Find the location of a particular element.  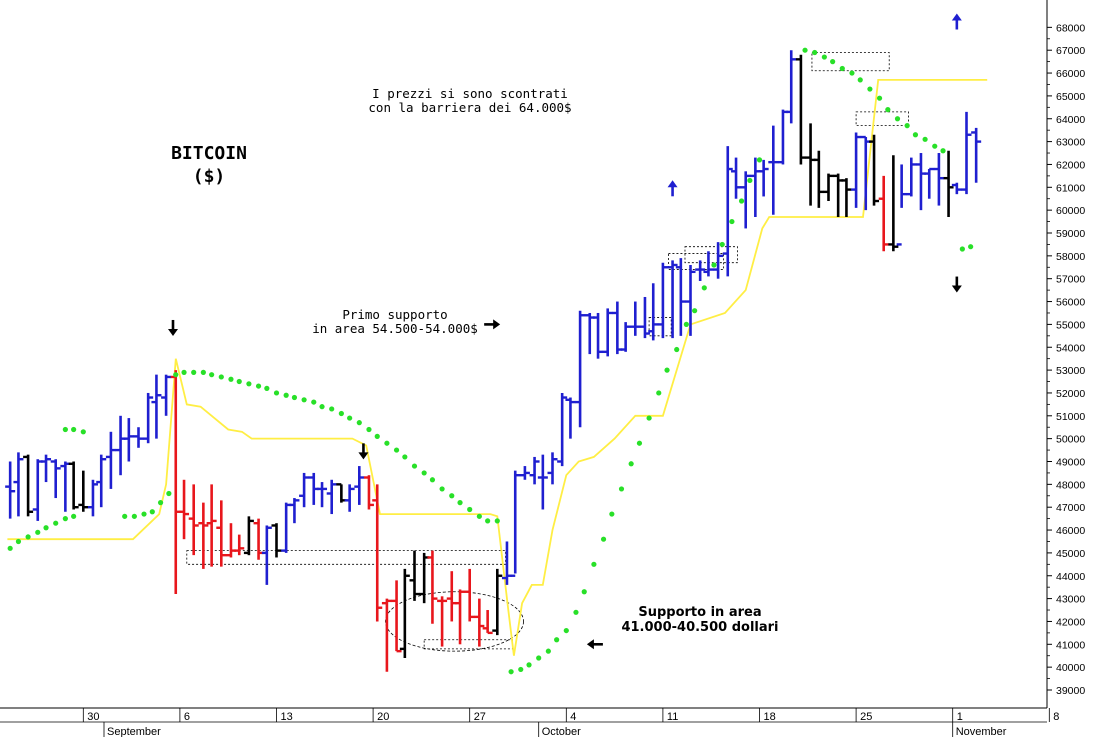

chart-title: BITCOIN ($) is located at coordinates (209, 165).